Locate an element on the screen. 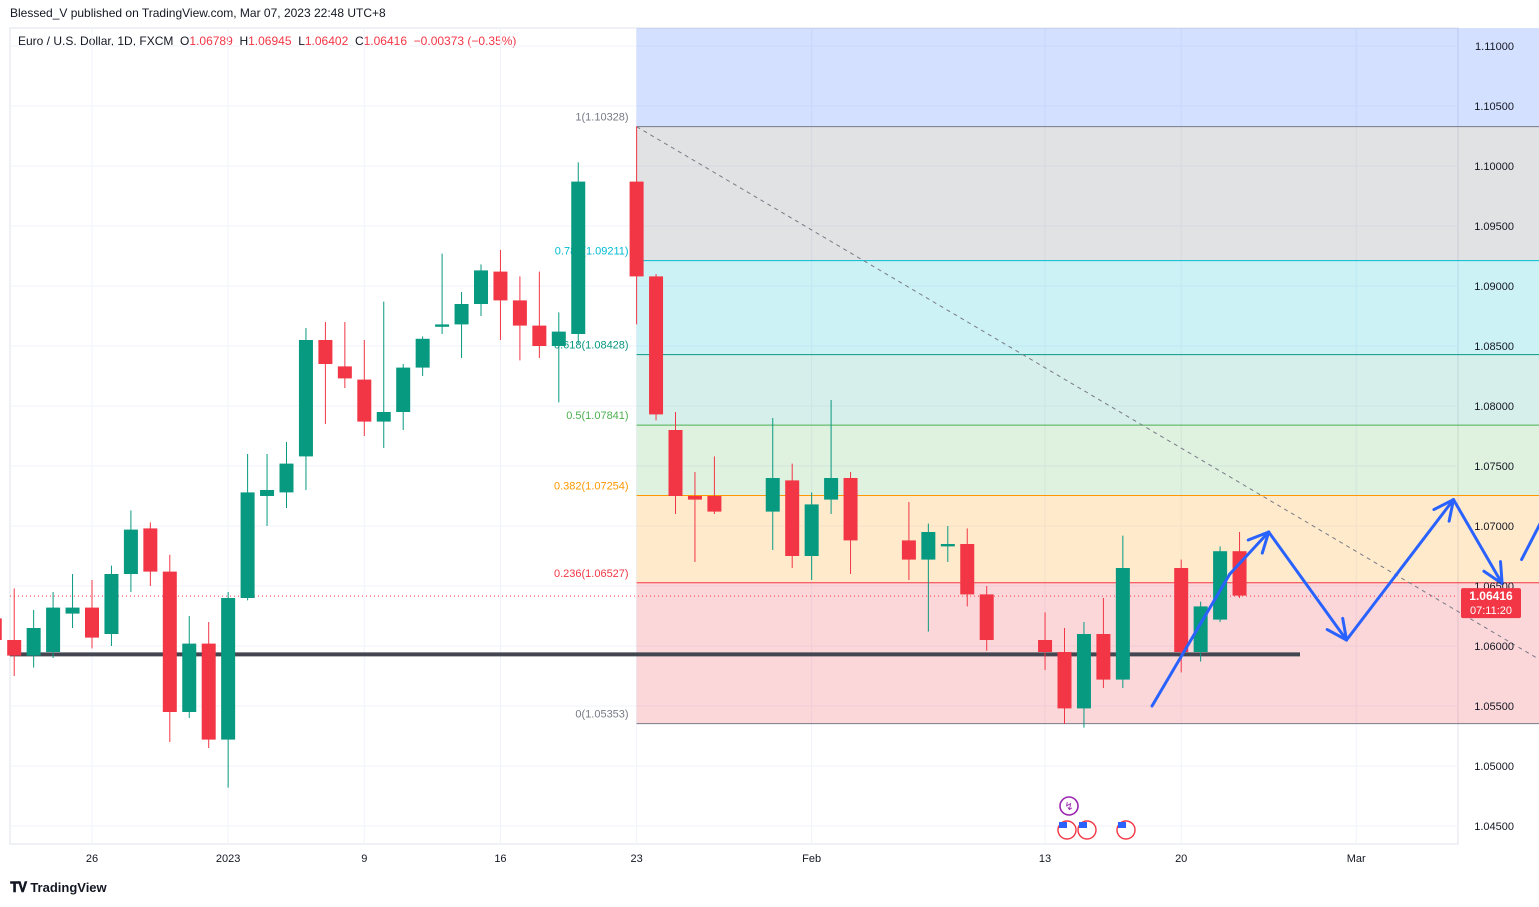 The width and height of the screenshot is (1539, 907). fib-level-label: 0.5(1.07841) is located at coordinates (597, 416).